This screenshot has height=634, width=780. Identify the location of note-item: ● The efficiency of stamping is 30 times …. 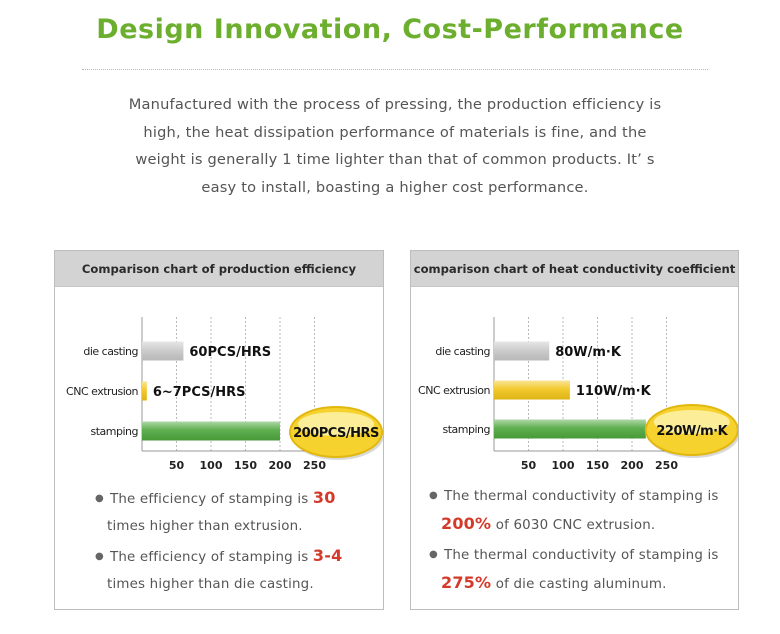
(235, 512).